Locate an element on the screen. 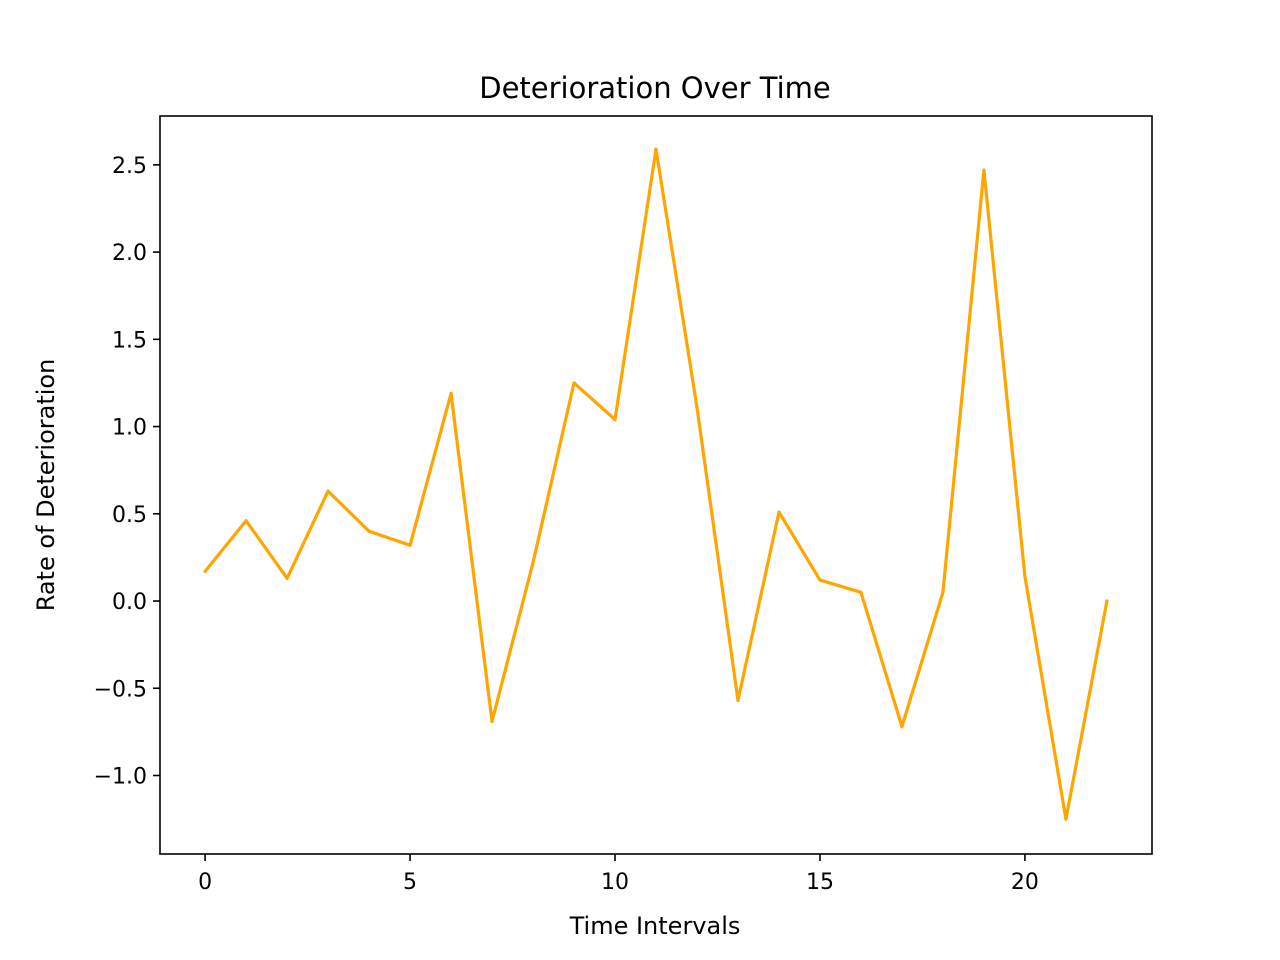  y-tick-label: 0.0 is located at coordinates (129, 602).